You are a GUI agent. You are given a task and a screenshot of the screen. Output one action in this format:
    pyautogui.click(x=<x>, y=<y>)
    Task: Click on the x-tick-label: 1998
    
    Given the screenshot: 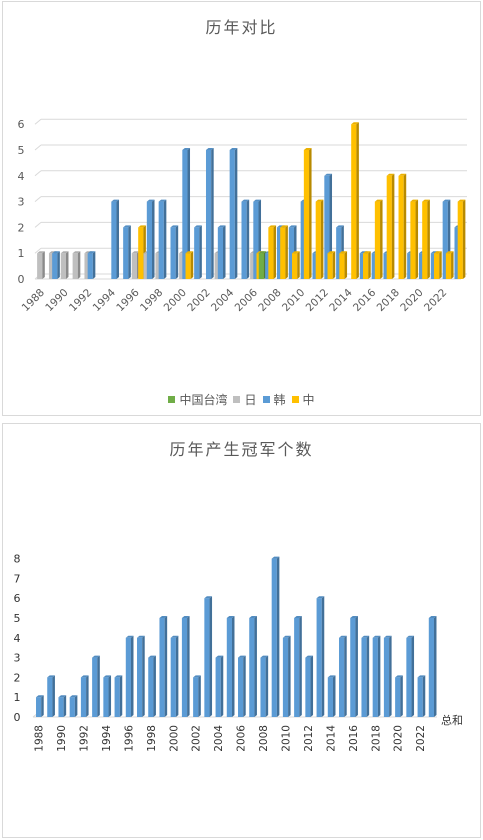 What is the action you would take?
    pyautogui.click(x=152, y=738)
    